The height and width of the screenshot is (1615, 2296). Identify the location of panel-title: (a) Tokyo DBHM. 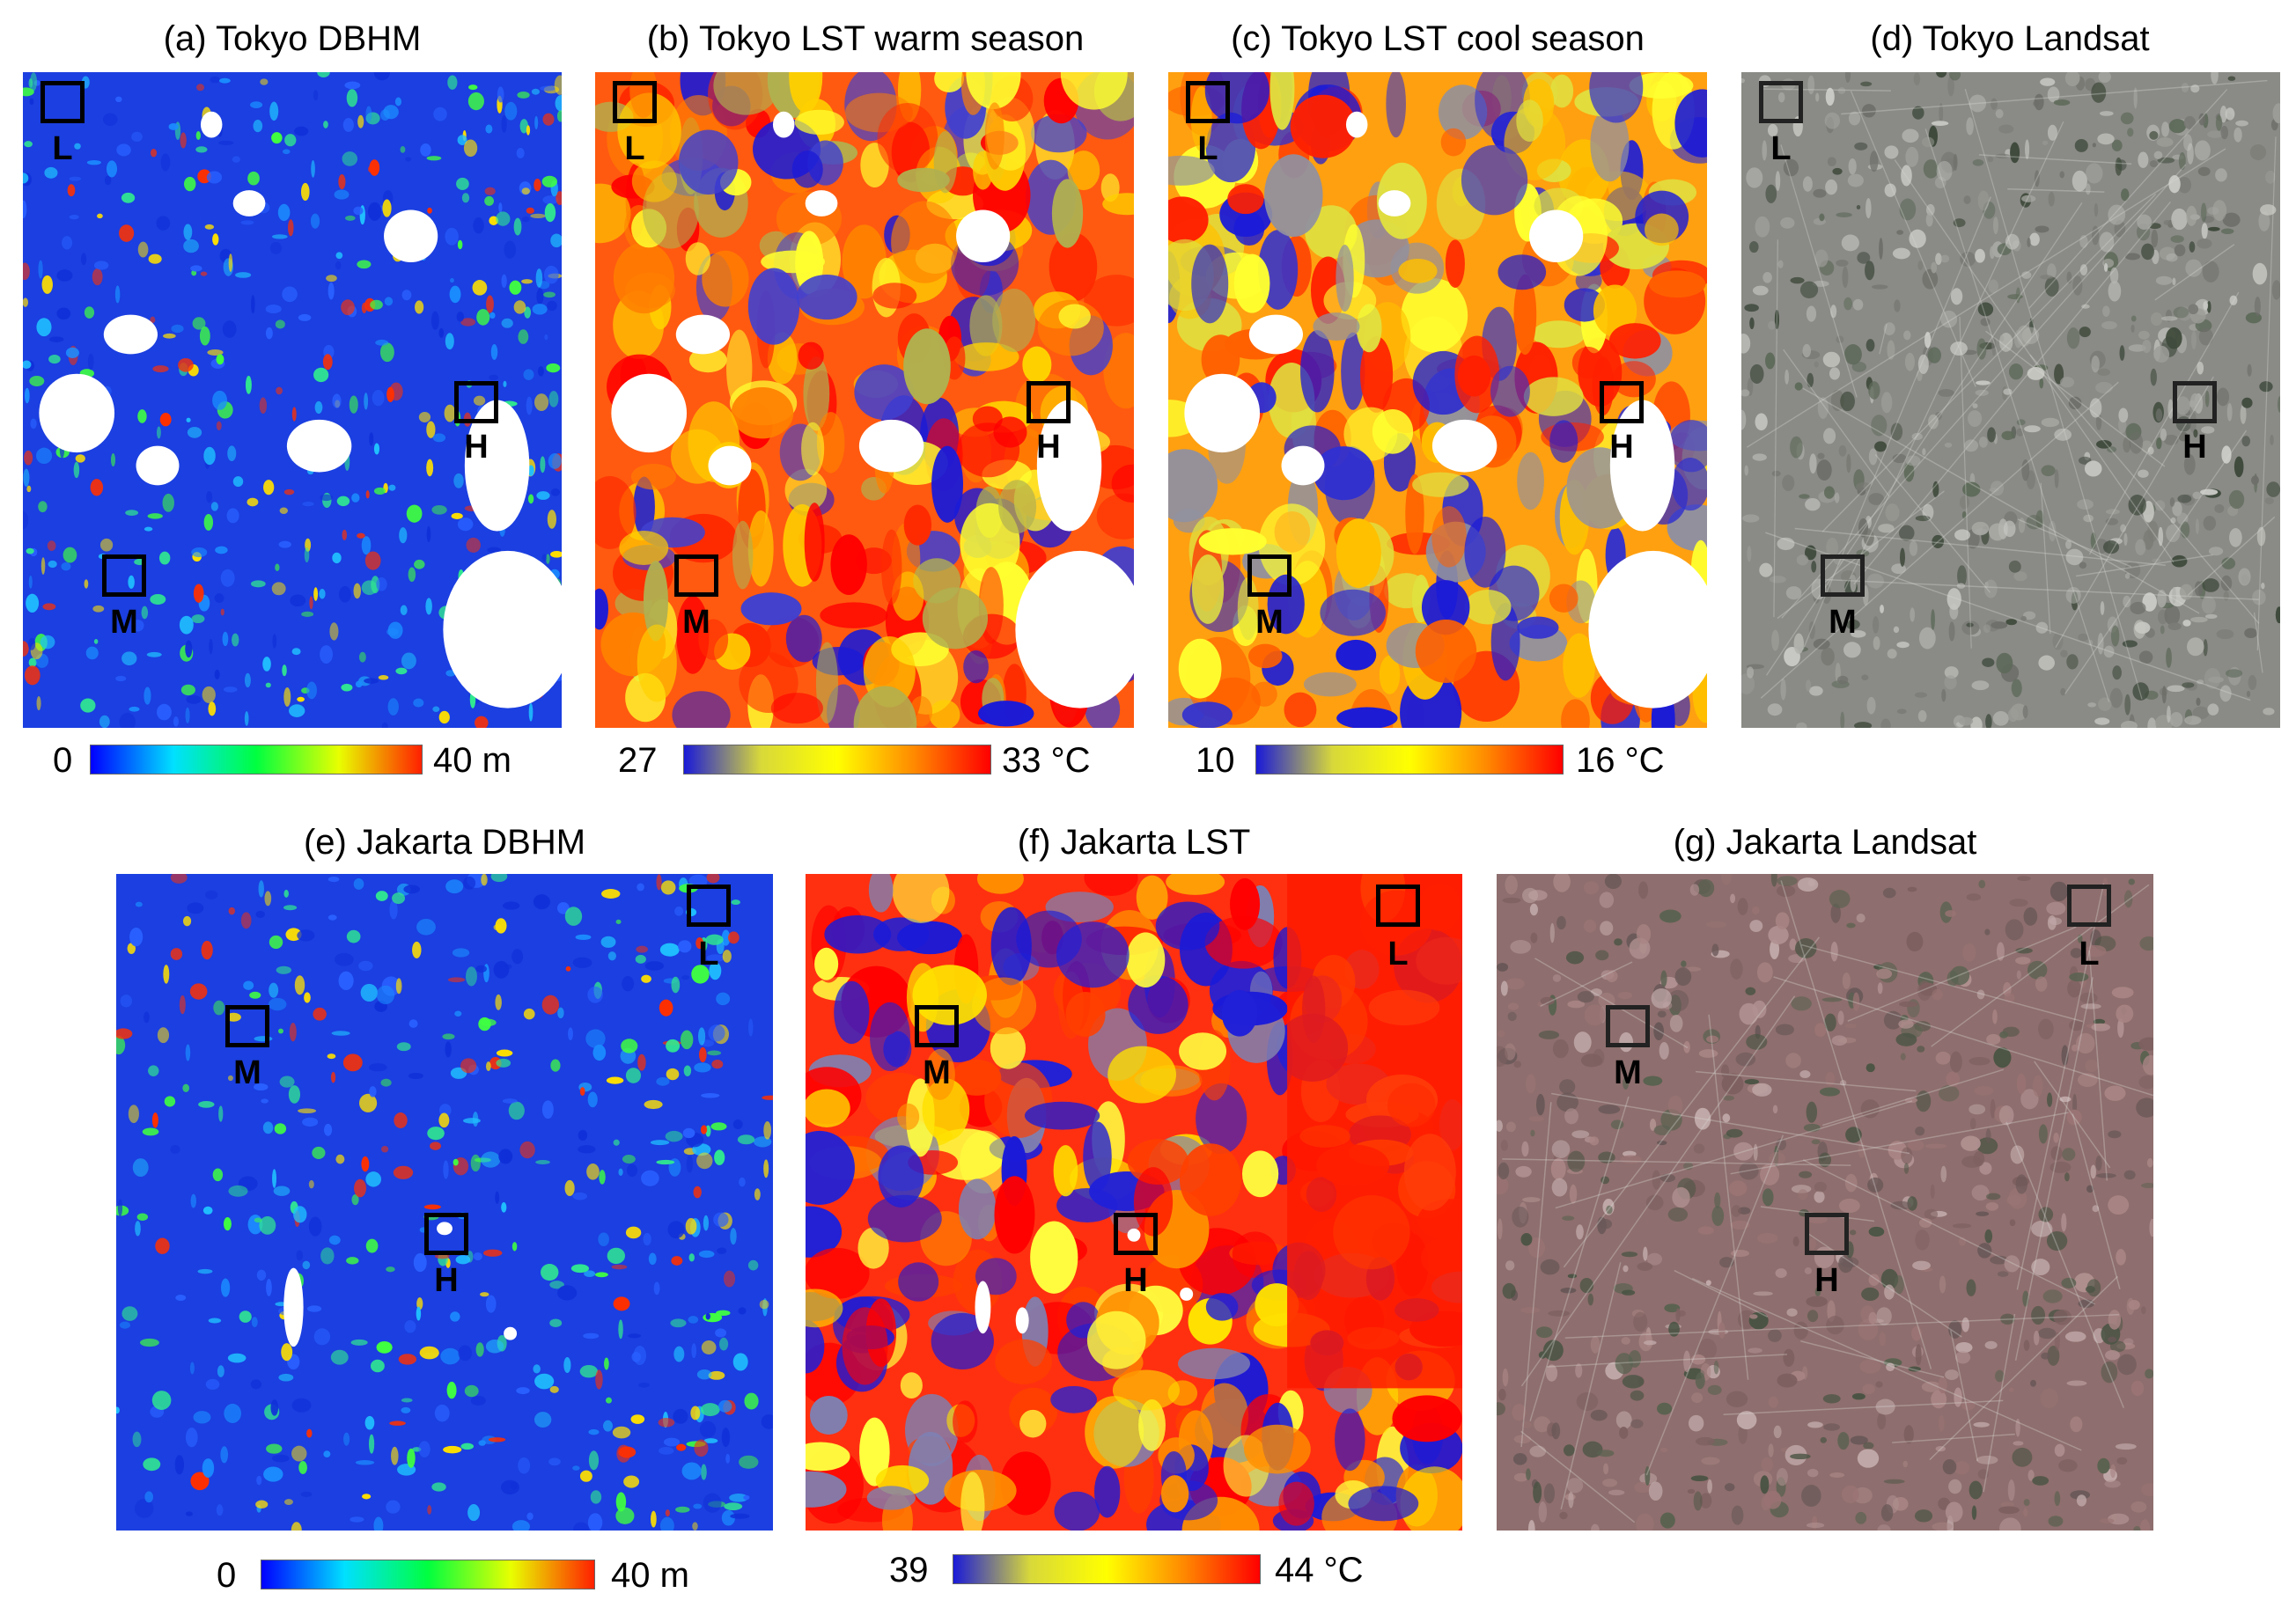
(292, 38).